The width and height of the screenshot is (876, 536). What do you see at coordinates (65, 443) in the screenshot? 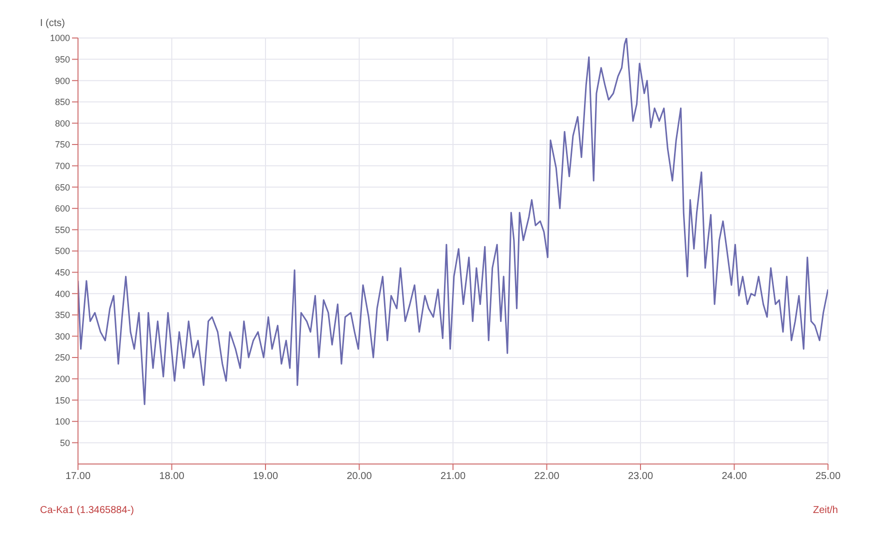
I see `y-tick-label: 50` at bounding box center [65, 443].